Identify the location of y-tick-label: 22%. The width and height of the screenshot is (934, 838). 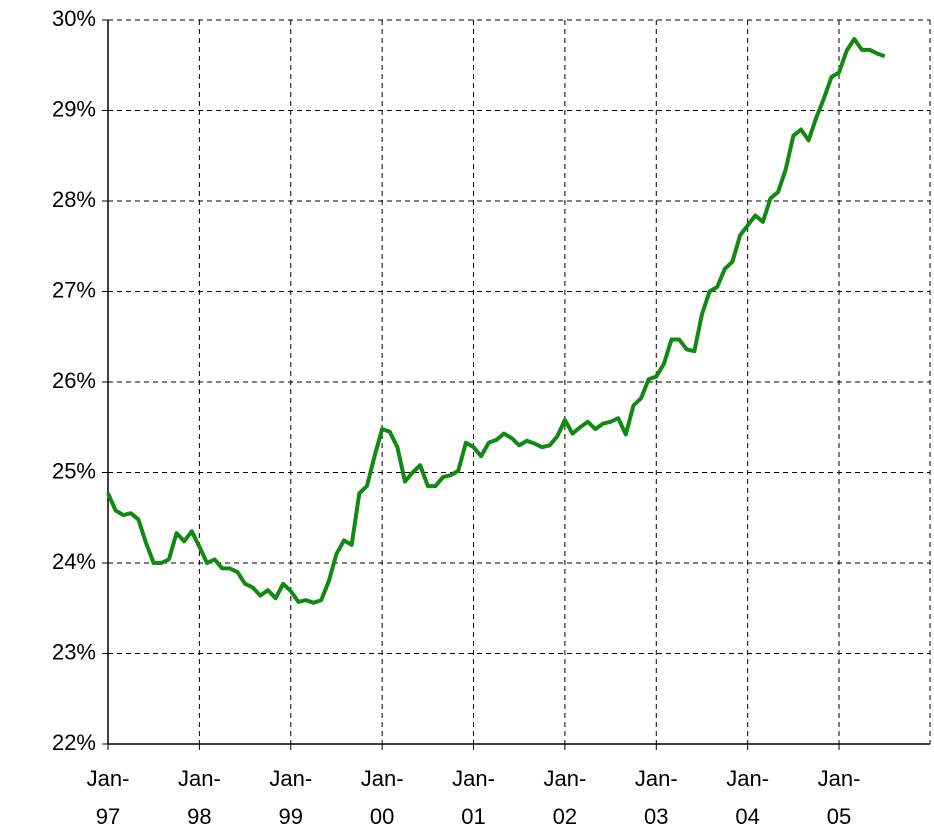
(74, 742).